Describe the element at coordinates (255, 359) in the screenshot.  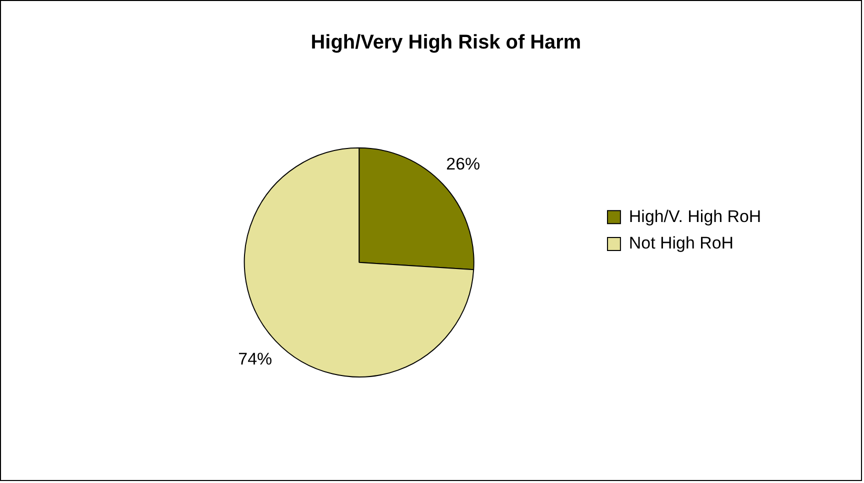
I see `data-label: 74%` at that location.